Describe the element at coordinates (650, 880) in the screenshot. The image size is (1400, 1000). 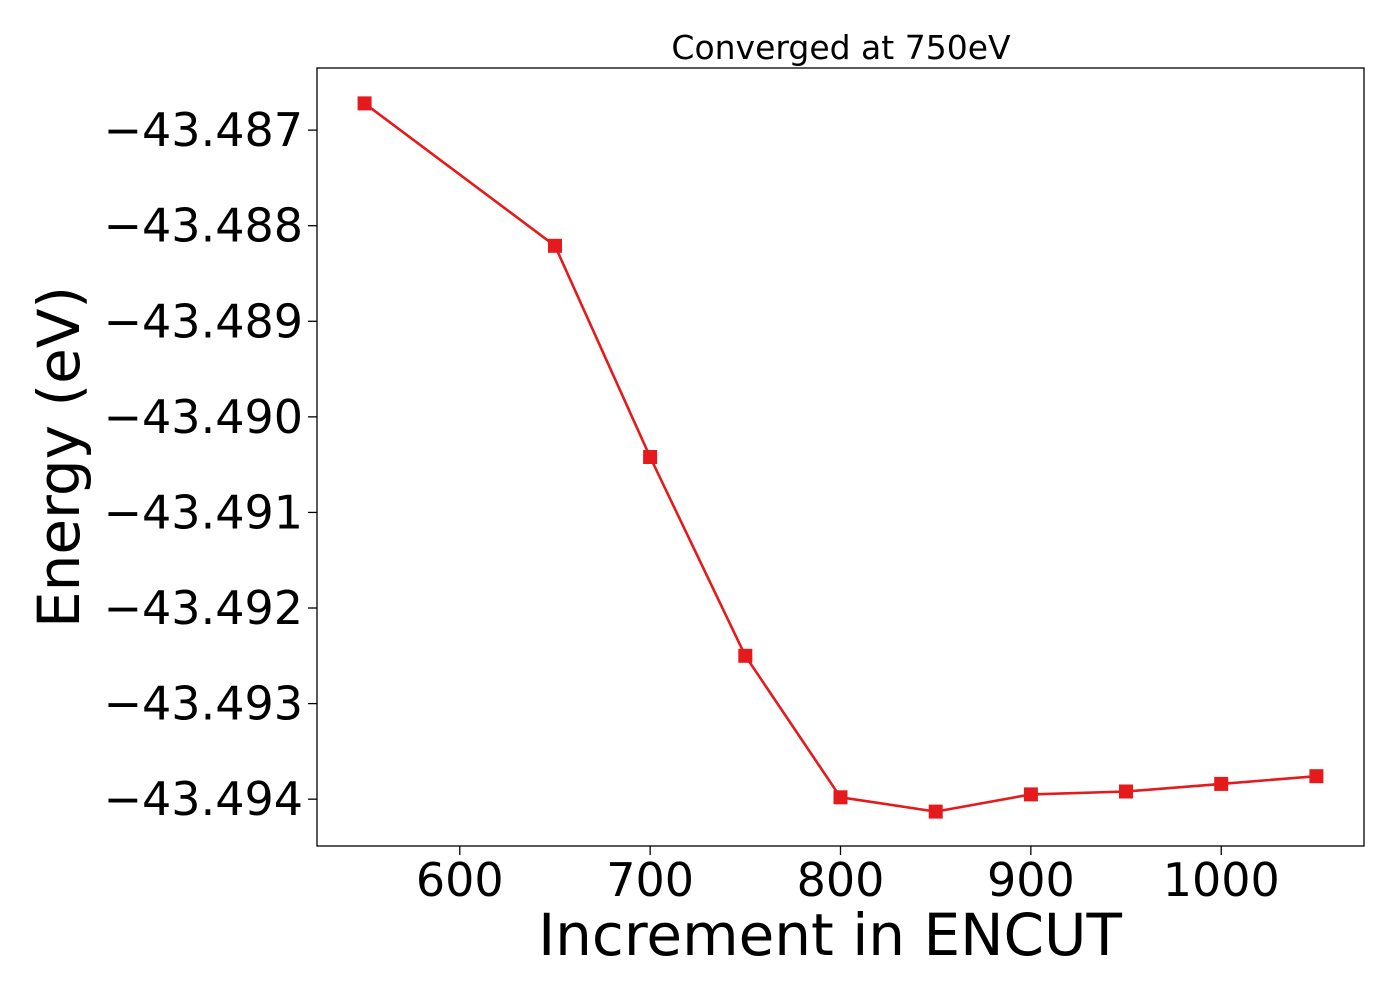
I see `x-tick-label: 700` at that location.